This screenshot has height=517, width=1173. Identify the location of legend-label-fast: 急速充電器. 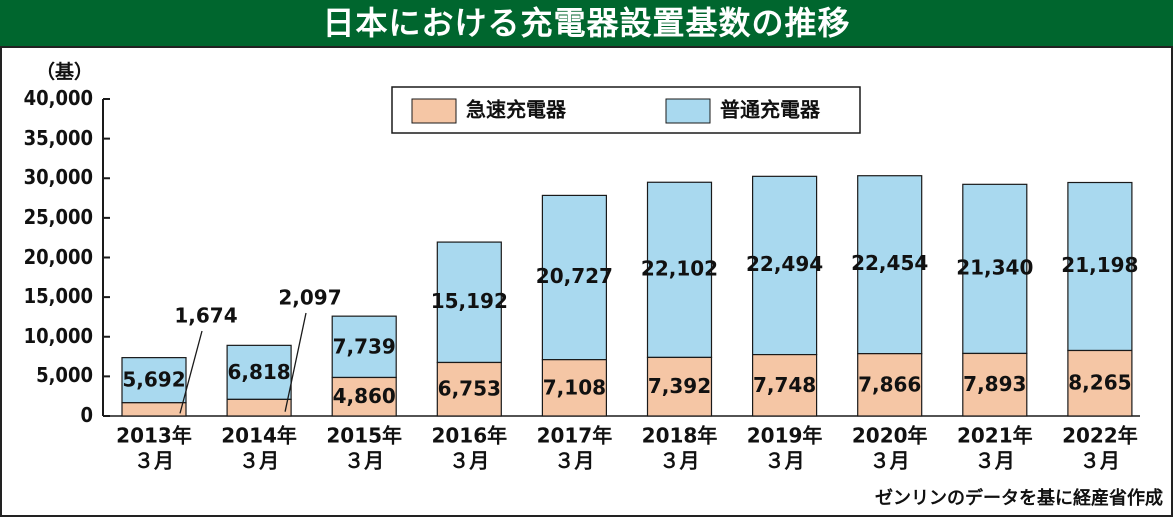
(516, 110).